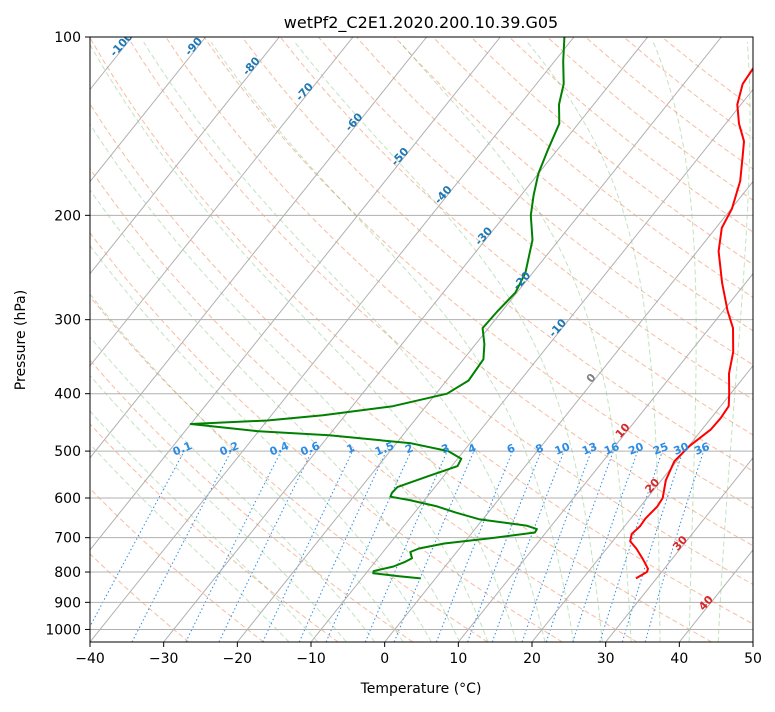 This screenshot has width=775, height=712. What do you see at coordinates (67, 452) in the screenshot?
I see `y-tick-label: 500` at bounding box center [67, 452].